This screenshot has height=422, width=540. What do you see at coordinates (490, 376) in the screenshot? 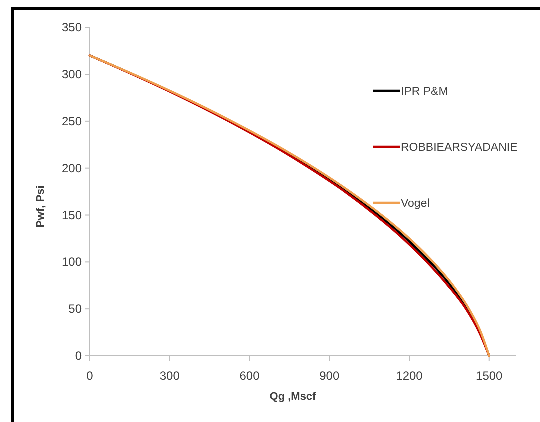
I see `x-tick-label: 1500` at bounding box center [490, 376].